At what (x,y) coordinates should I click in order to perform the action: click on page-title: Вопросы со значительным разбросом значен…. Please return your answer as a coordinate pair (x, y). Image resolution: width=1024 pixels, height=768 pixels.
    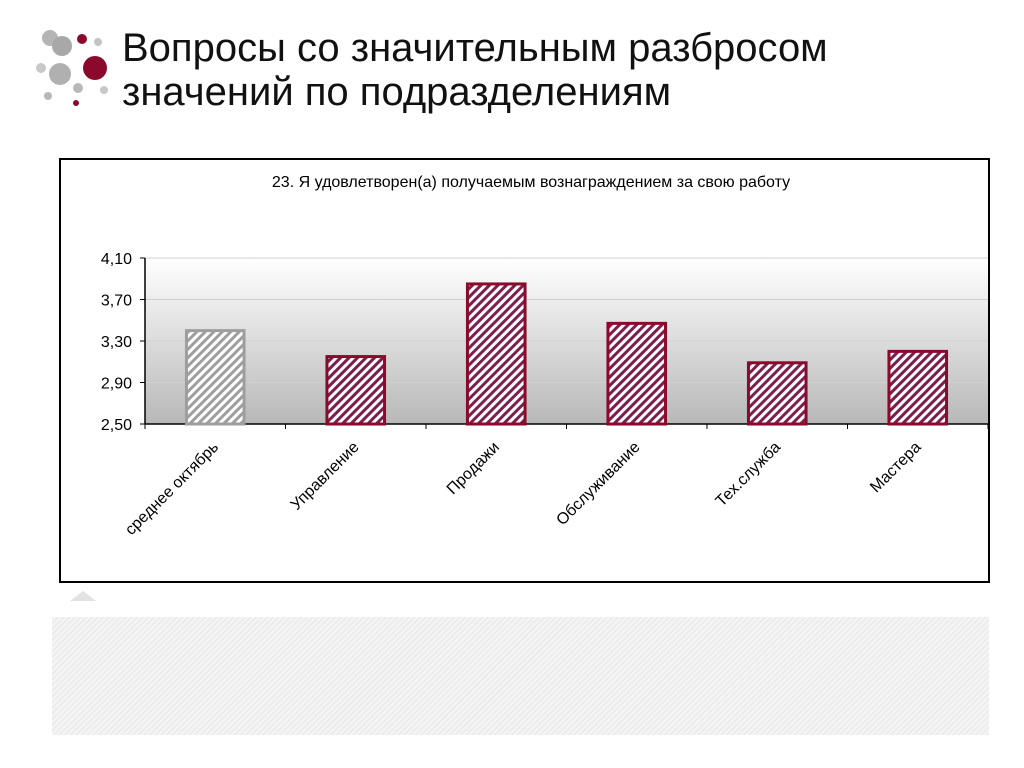
    Looking at the image, I should click on (475, 70).